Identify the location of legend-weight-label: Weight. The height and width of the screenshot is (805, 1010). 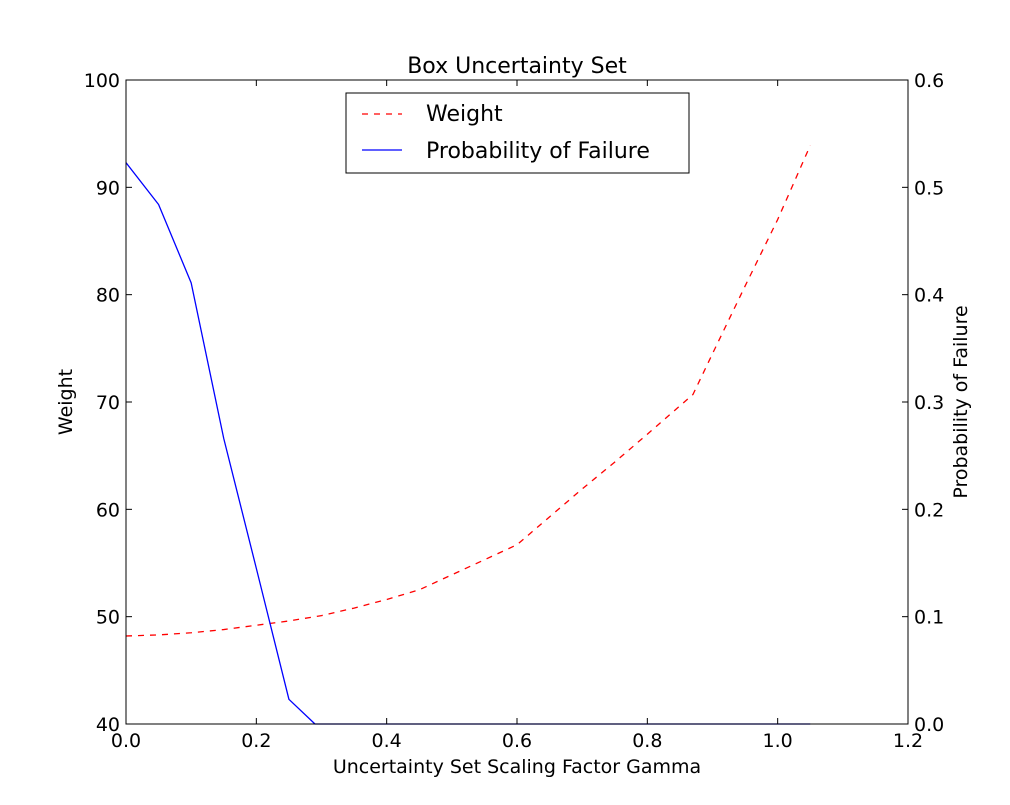
(464, 114).